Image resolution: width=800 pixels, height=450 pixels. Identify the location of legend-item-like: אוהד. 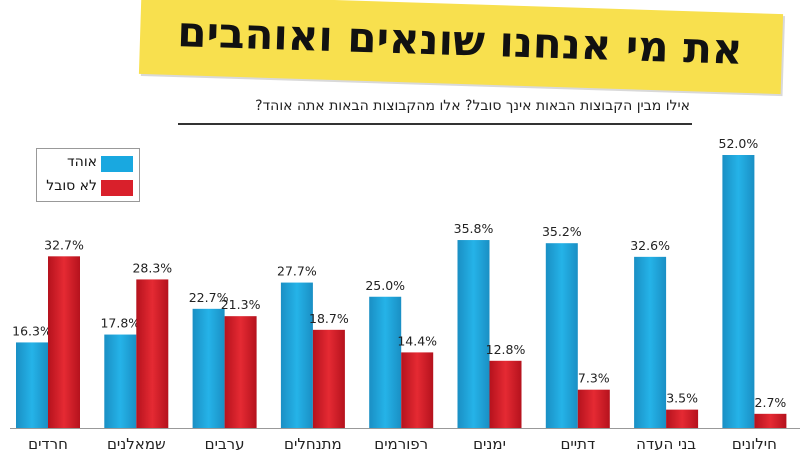
(88, 164).